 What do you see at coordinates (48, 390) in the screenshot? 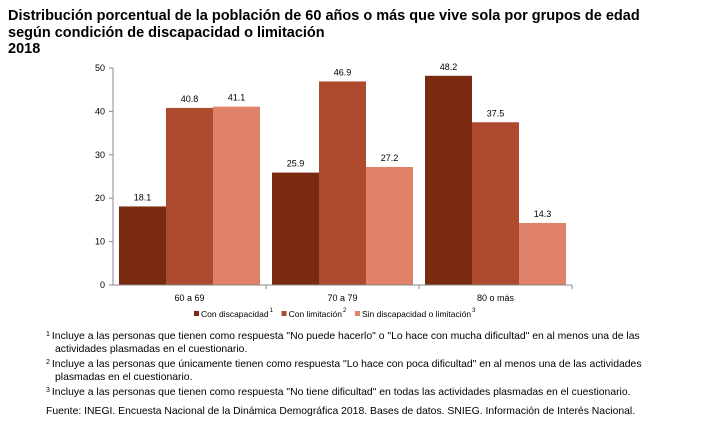
I see `footnote-number: 3` at bounding box center [48, 390].